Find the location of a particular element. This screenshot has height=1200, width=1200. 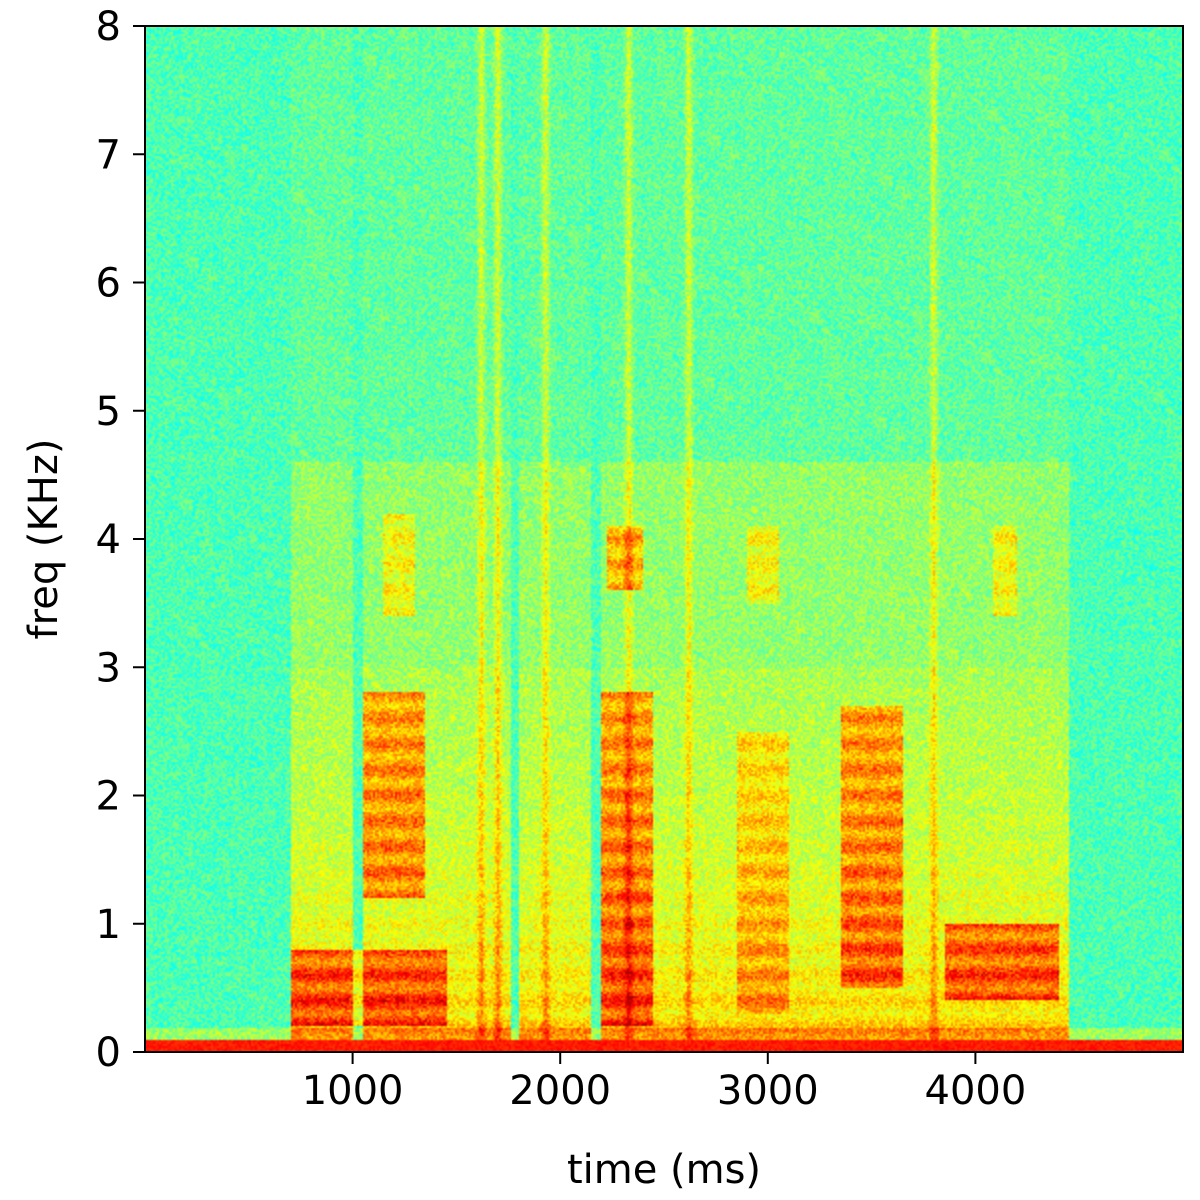

y-tick-label: 3 is located at coordinates (108, 668).